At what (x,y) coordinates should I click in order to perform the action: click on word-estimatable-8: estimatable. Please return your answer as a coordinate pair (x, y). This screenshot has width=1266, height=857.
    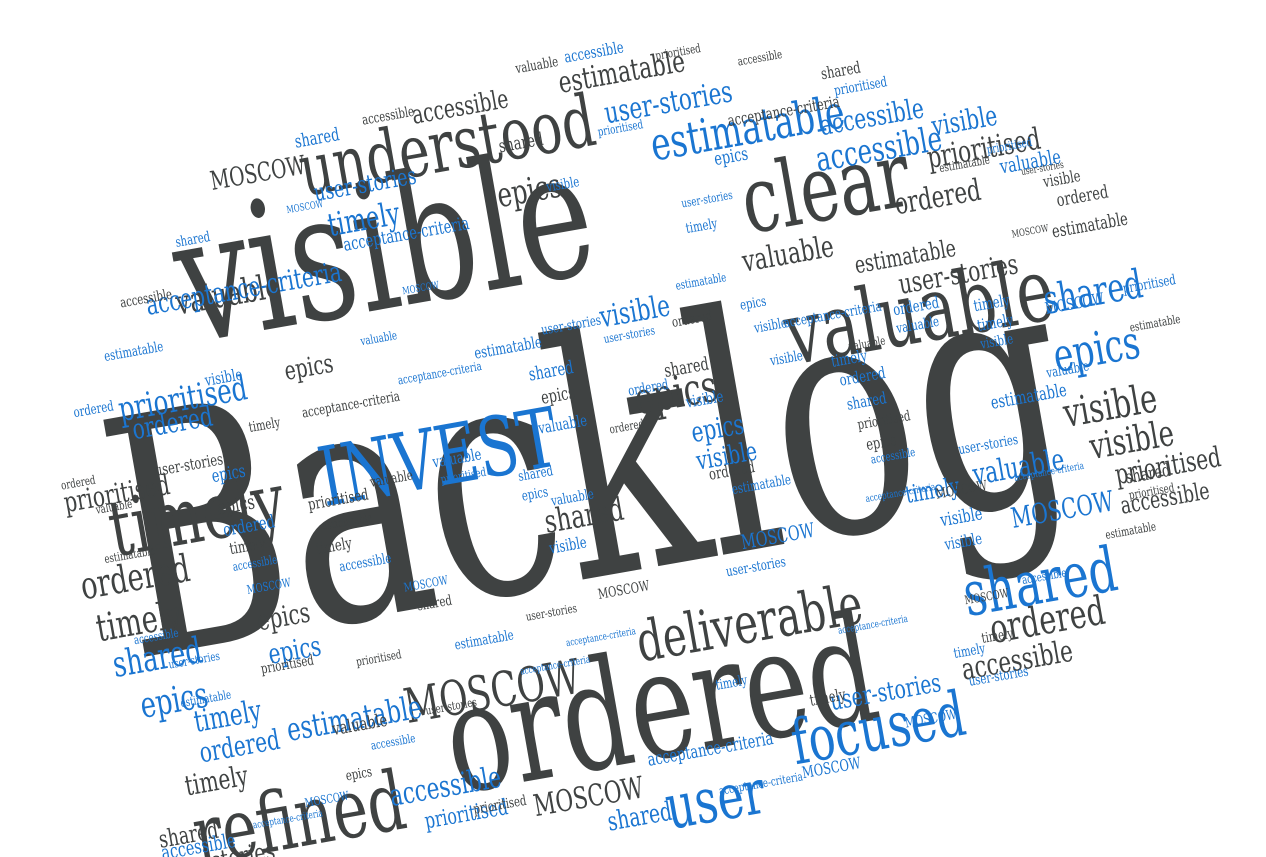
    Looking at the image, I should click on (1155, 323).